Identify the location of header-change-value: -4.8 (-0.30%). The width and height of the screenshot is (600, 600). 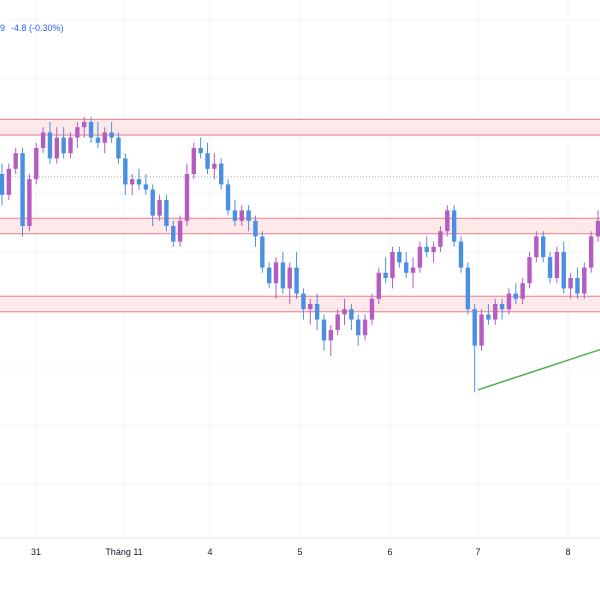
(37, 28).